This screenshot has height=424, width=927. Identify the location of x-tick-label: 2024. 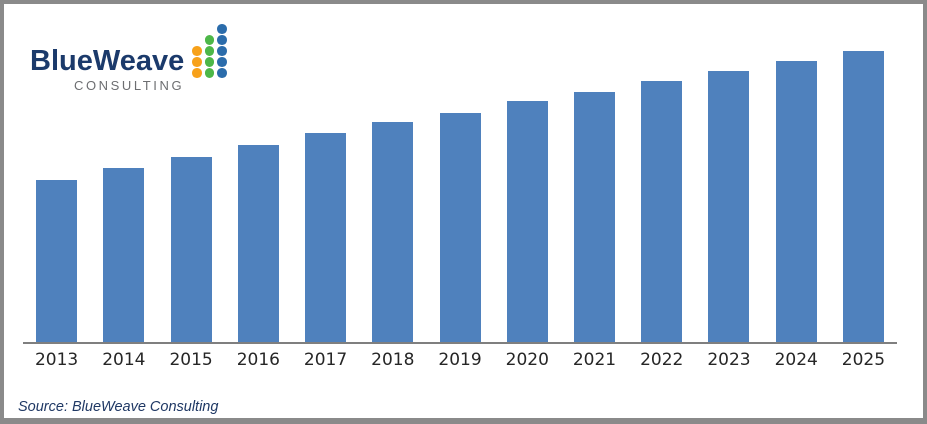
(796, 360).